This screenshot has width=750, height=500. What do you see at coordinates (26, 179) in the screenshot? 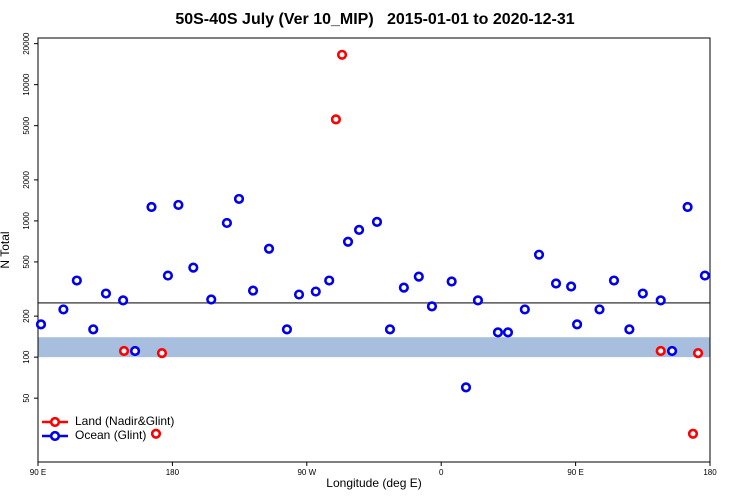
I see `y-tick-label: 2000` at bounding box center [26, 179].